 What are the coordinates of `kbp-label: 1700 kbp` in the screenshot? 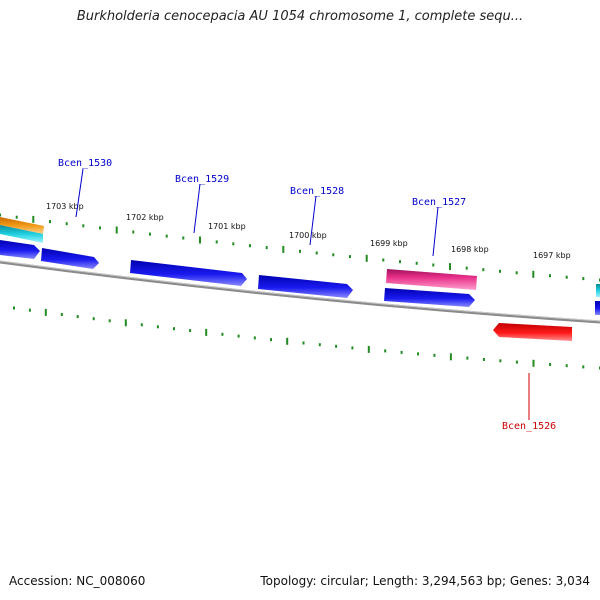 It's located at (308, 235).